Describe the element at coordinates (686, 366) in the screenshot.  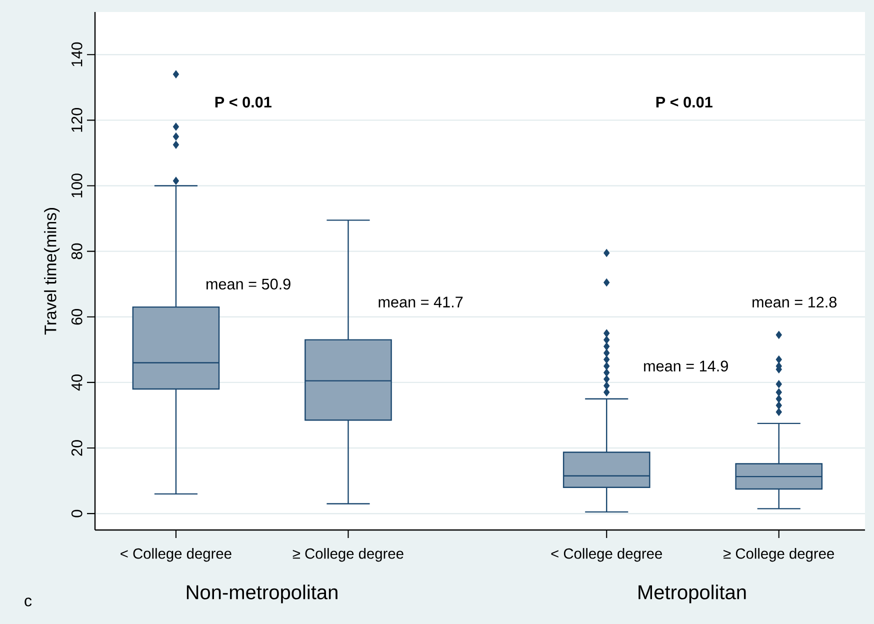
I see `annotation: mean = 14.9` at that location.